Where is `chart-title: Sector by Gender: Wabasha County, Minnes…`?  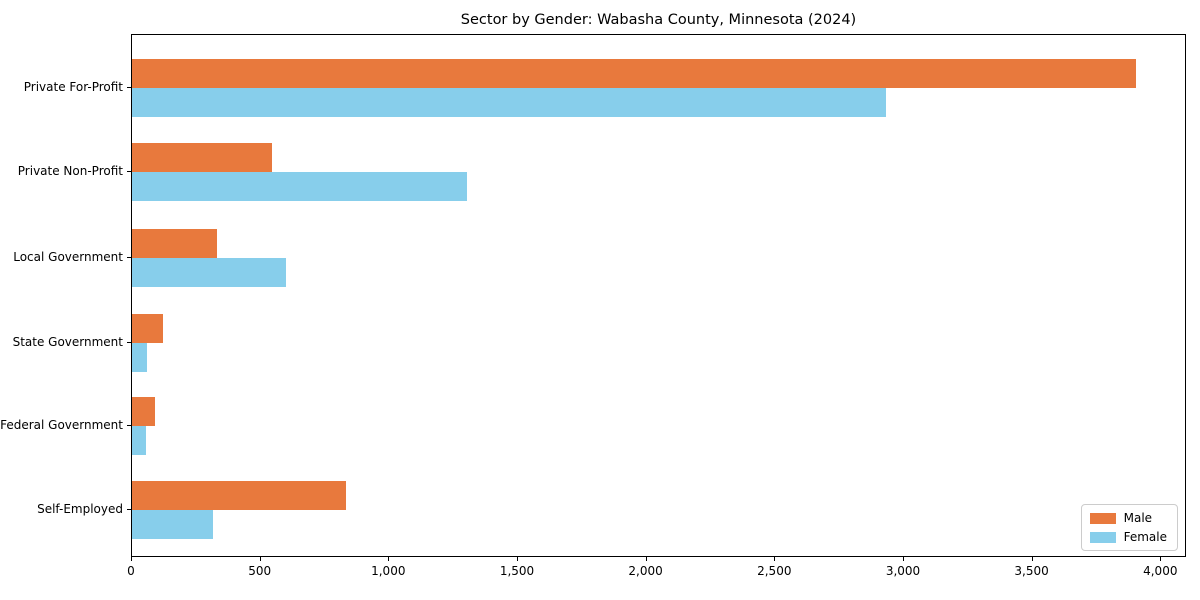 chart-title: Sector by Gender: Wabasha County, Minnes… is located at coordinates (658, 20).